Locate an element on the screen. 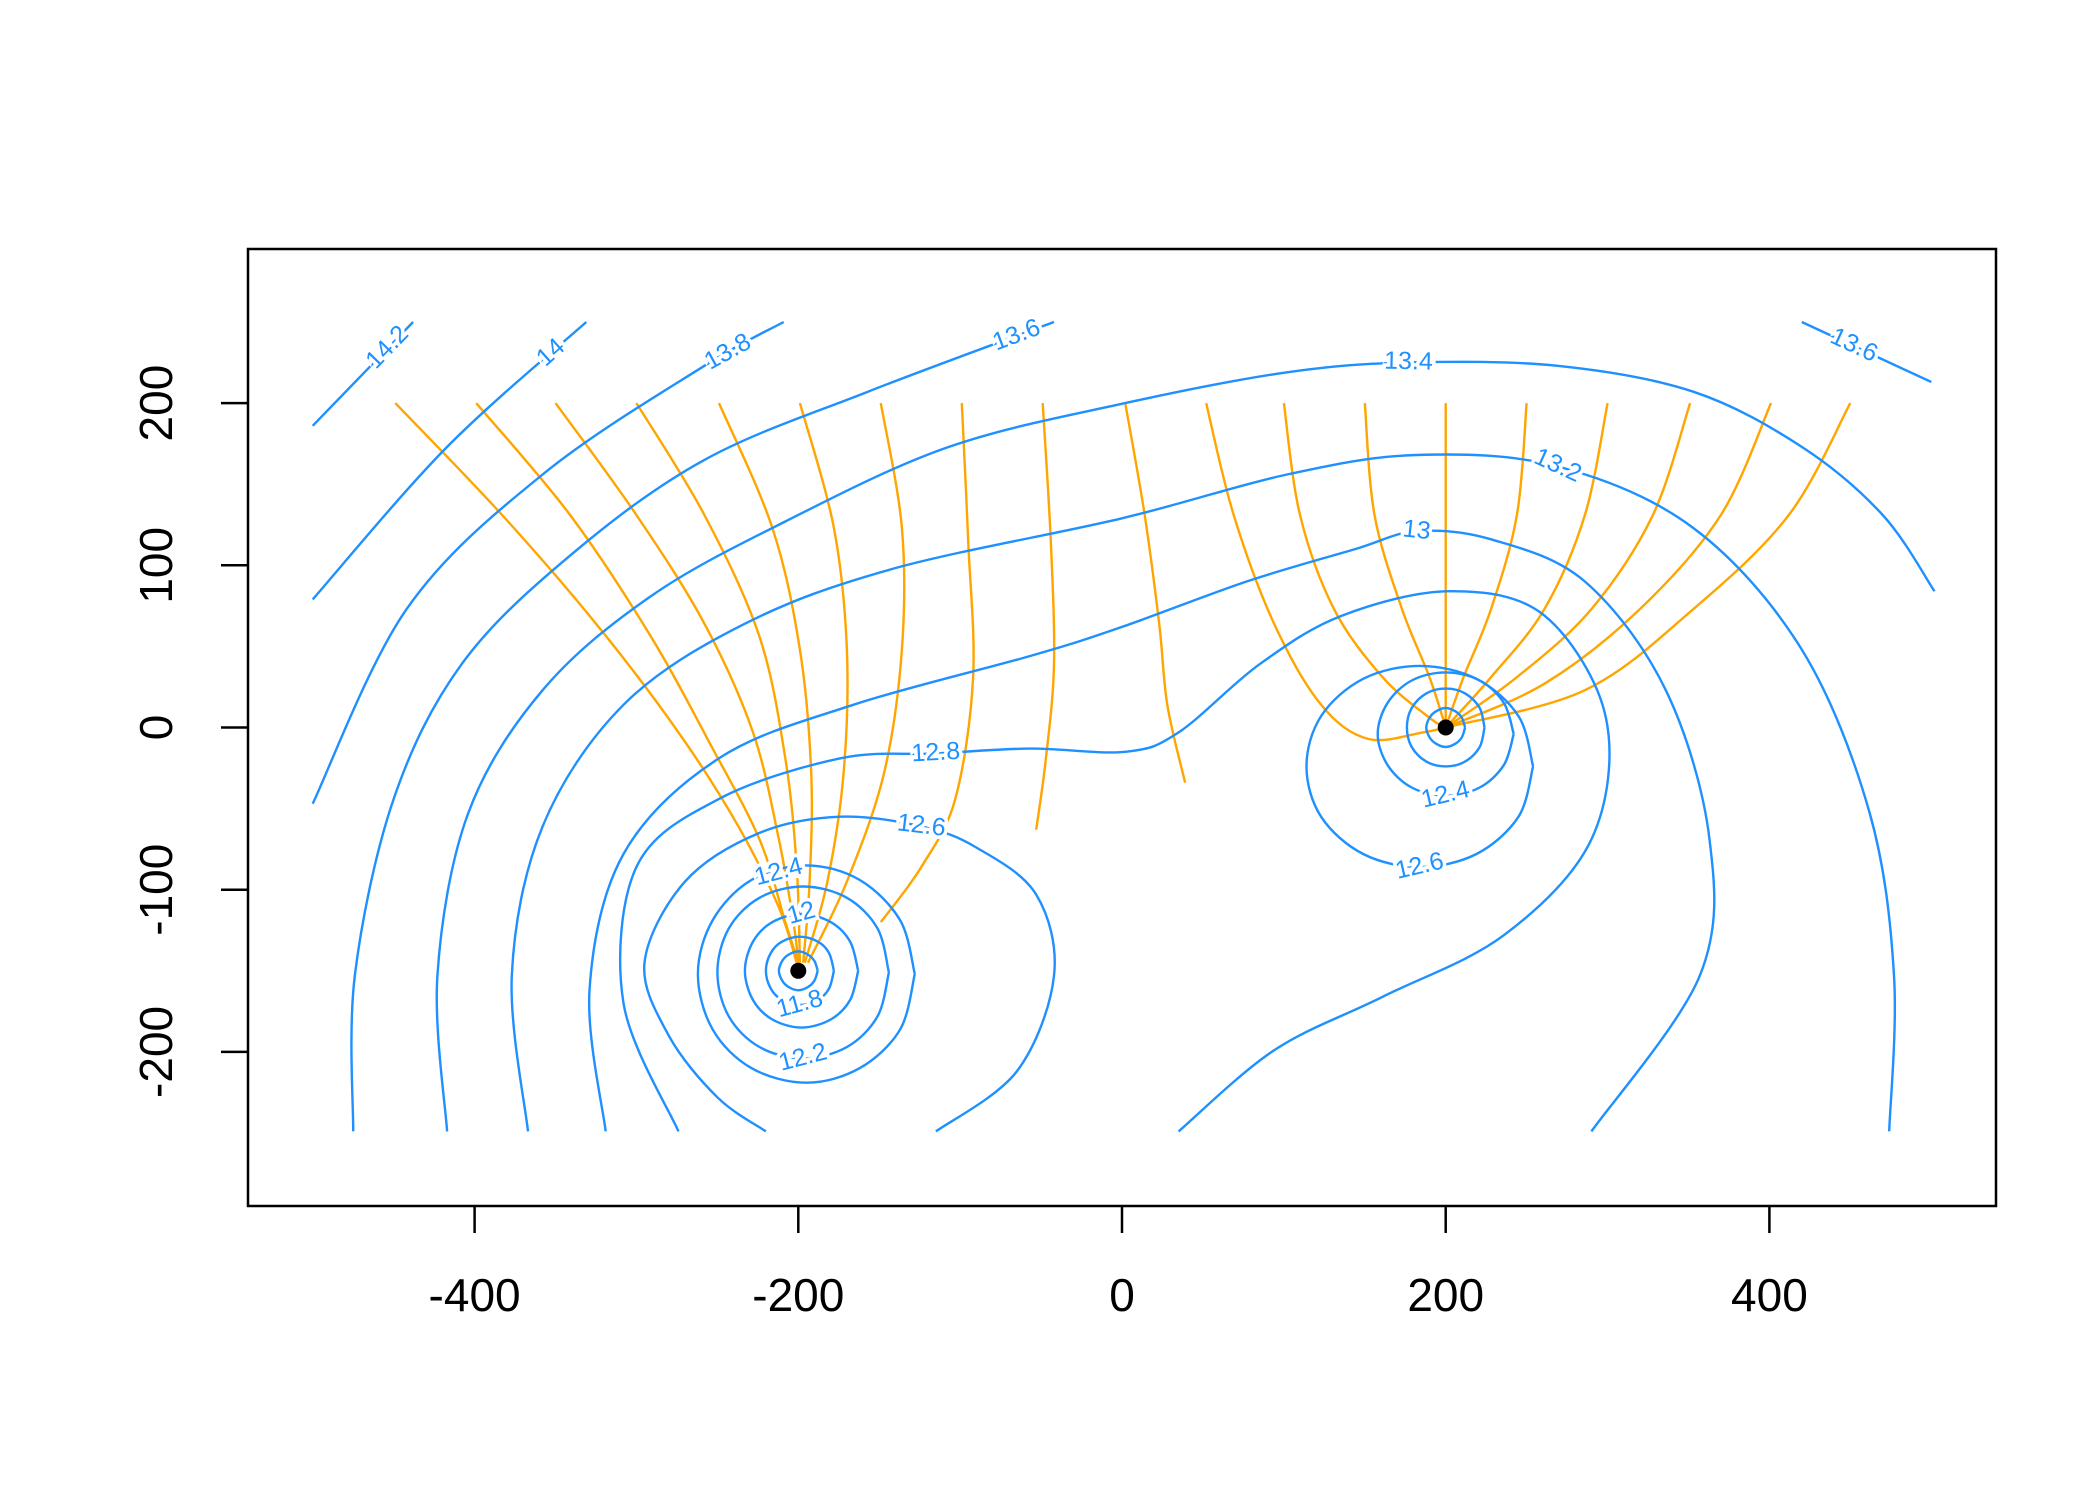  contour-label: 12.8 is located at coordinates (936, 752).